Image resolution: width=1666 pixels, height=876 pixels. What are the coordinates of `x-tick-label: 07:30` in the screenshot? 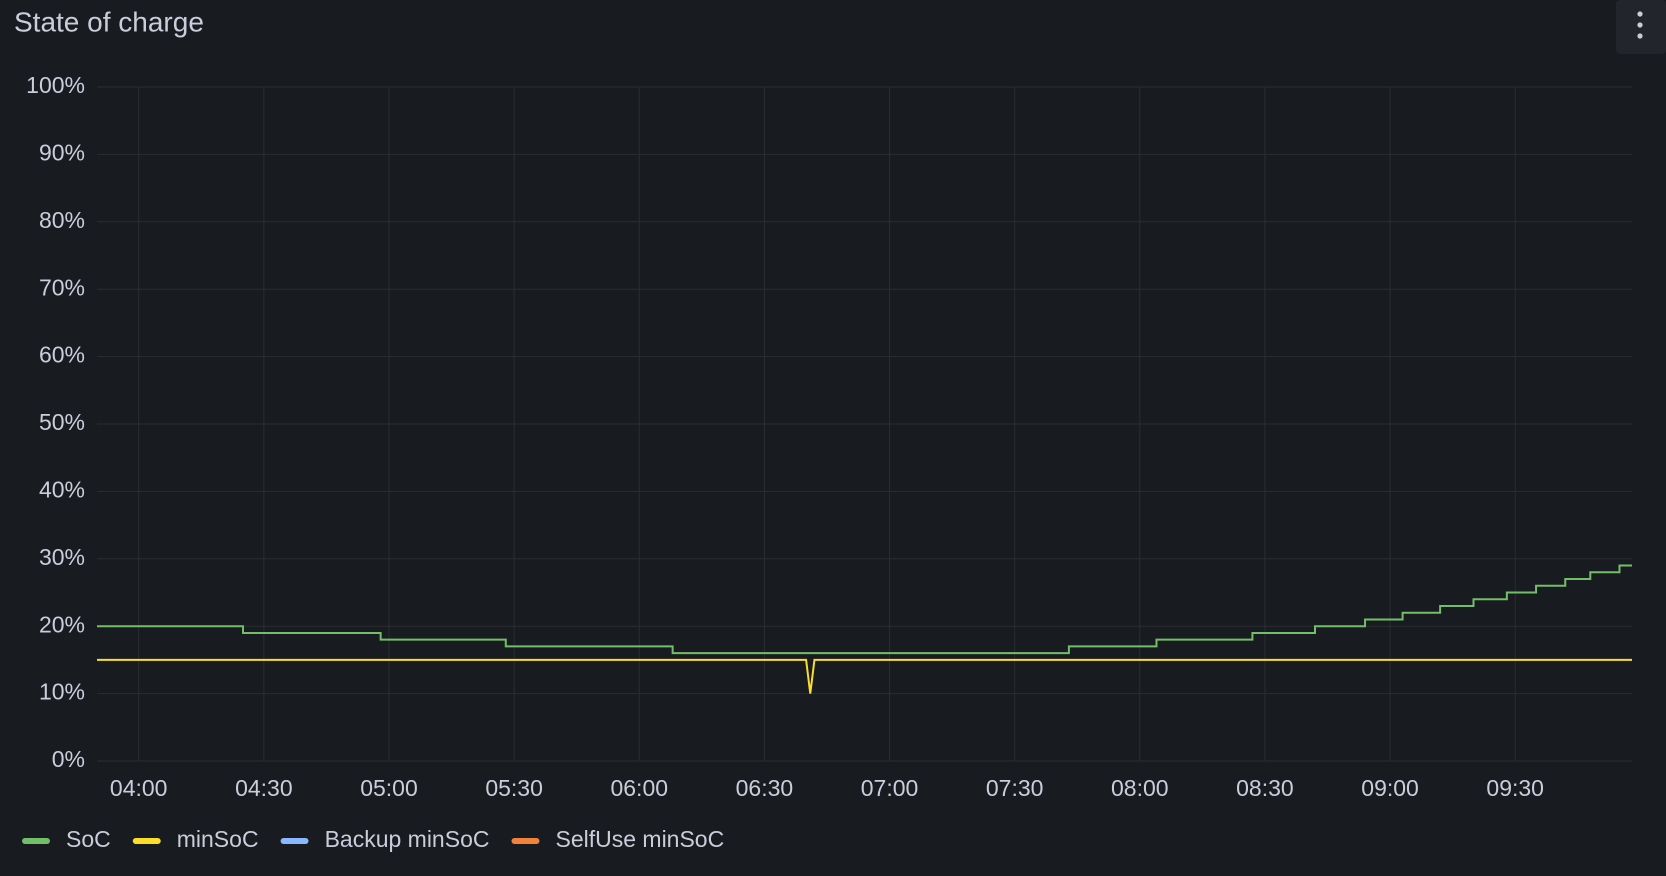 It's located at (1015, 788).